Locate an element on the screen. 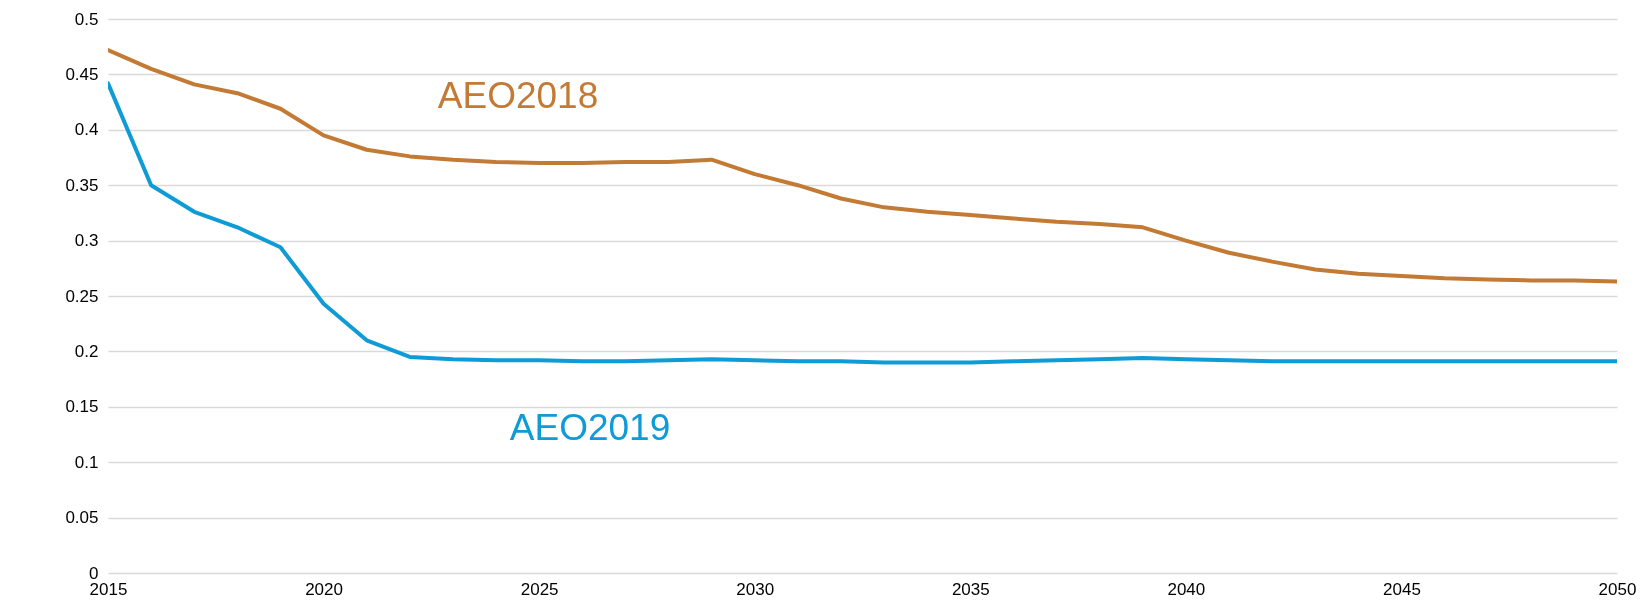  x-tick-label: 2045 is located at coordinates (1402, 589).